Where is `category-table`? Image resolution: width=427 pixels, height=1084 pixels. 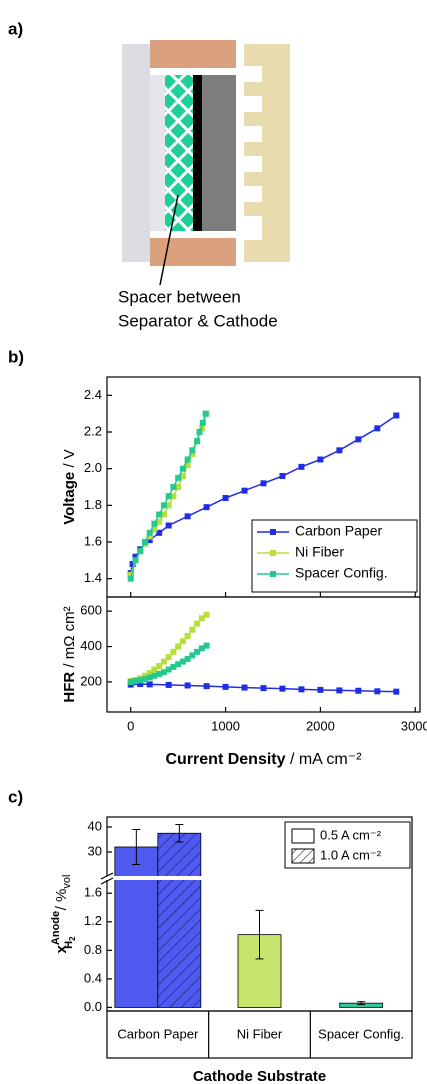 category-table is located at coordinates (259, 1034).